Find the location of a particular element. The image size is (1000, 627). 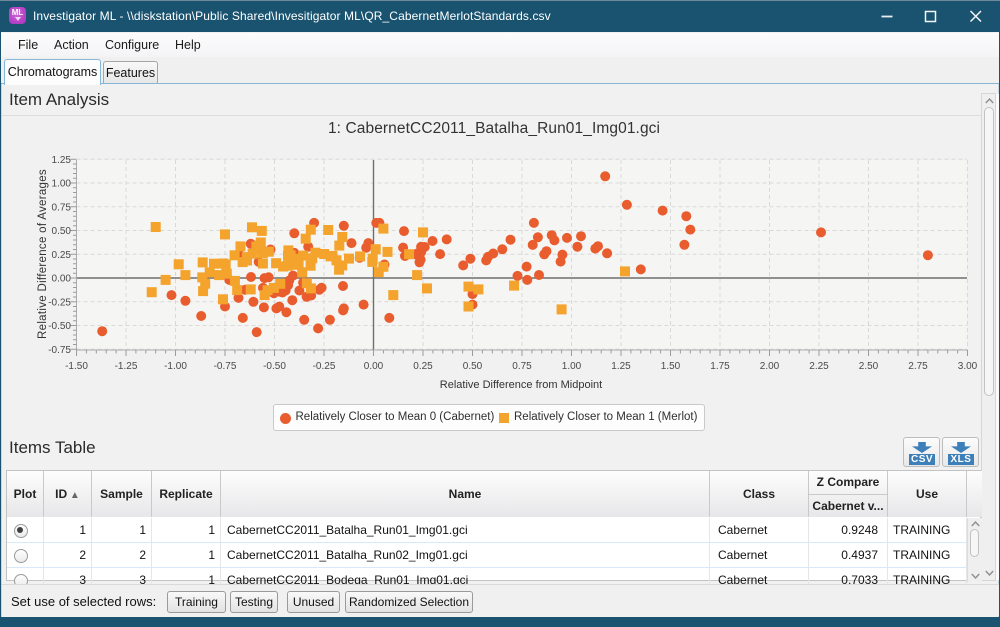

svg-text: 1.50 is located at coordinates (671, 366).